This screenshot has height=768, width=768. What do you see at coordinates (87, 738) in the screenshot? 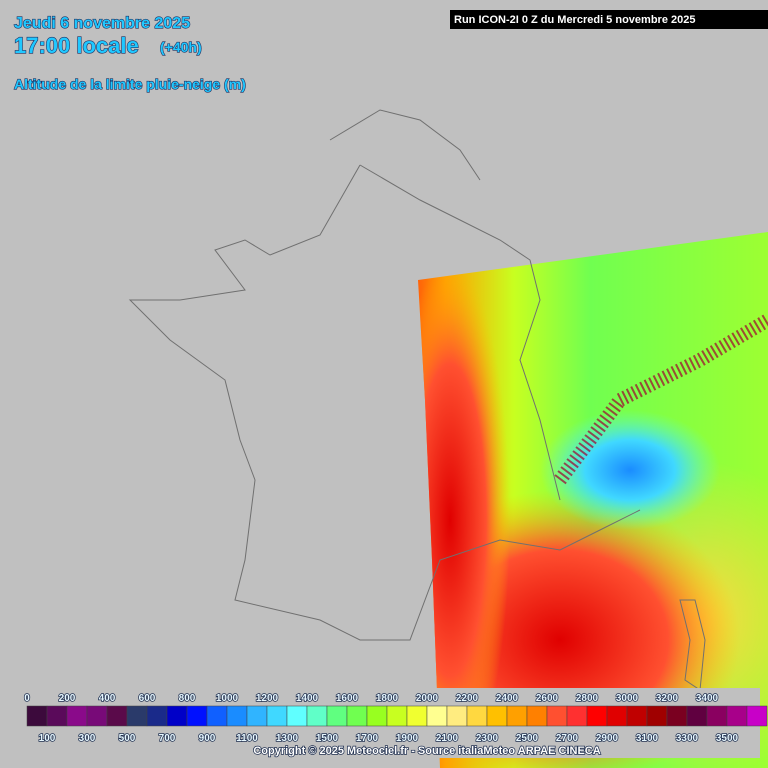
I see `legend-label: 300` at bounding box center [87, 738].